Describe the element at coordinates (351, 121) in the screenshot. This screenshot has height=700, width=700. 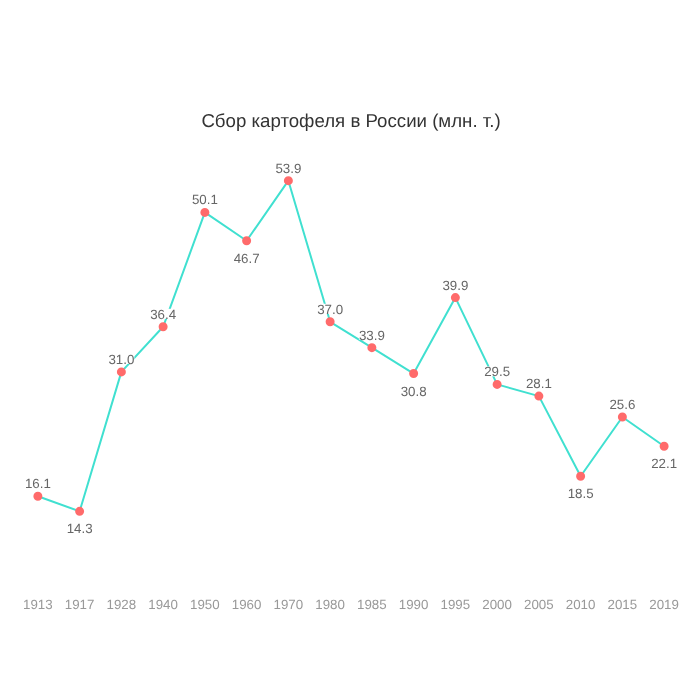
I see `chart-title: Сбор картофеля в России (млн. т.)` at that location.